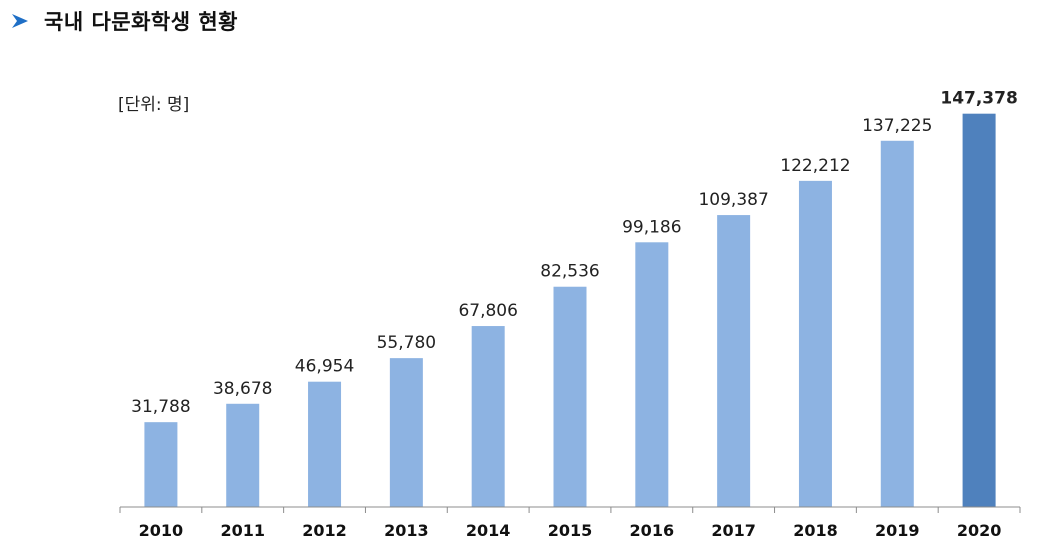 The height and width of the screenshot is (550, 1039). What do you see at coordinates (243, 455) in the screenshot?
I see `bar-2011` at bounding box center [243, 455].